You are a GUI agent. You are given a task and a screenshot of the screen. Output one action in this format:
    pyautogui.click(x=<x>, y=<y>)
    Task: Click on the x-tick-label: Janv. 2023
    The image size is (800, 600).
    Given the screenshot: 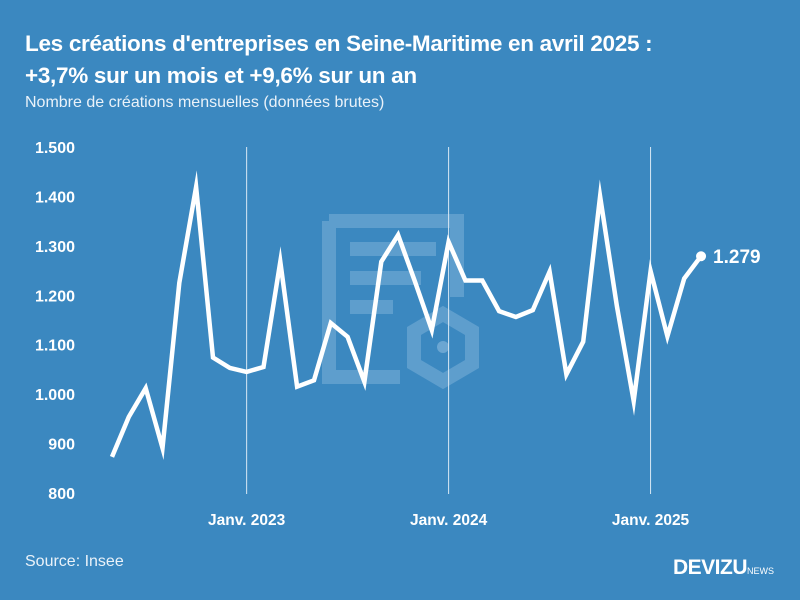 What is the action you would take?
    pyautogui.click(x=247, y=520)
    